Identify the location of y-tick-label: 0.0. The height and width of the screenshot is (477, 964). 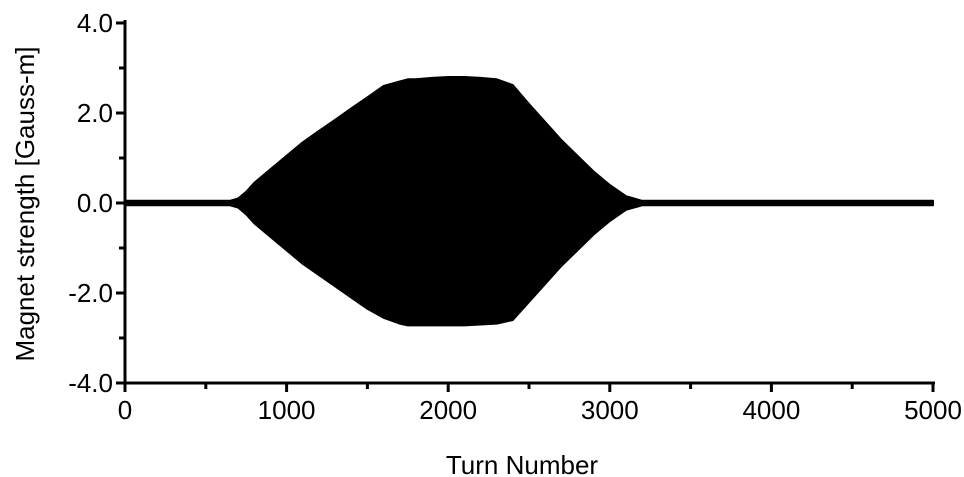
(95, 203).